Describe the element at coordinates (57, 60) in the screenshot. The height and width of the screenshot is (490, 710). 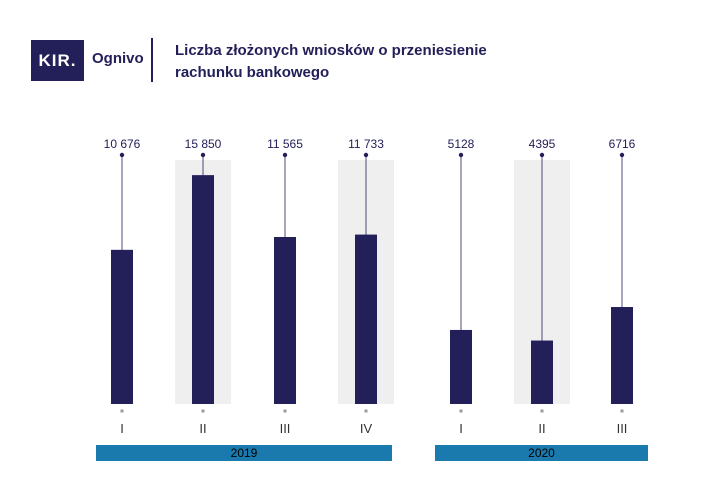
I see `kir-logo: KIR.` at that location.